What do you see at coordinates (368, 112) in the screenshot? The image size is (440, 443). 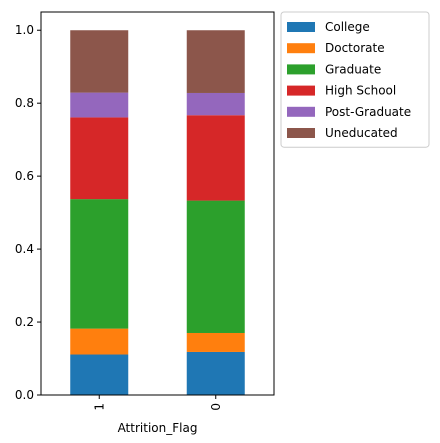 I see `legend-label: Post-Graduate` at bounding box center [368, 112].